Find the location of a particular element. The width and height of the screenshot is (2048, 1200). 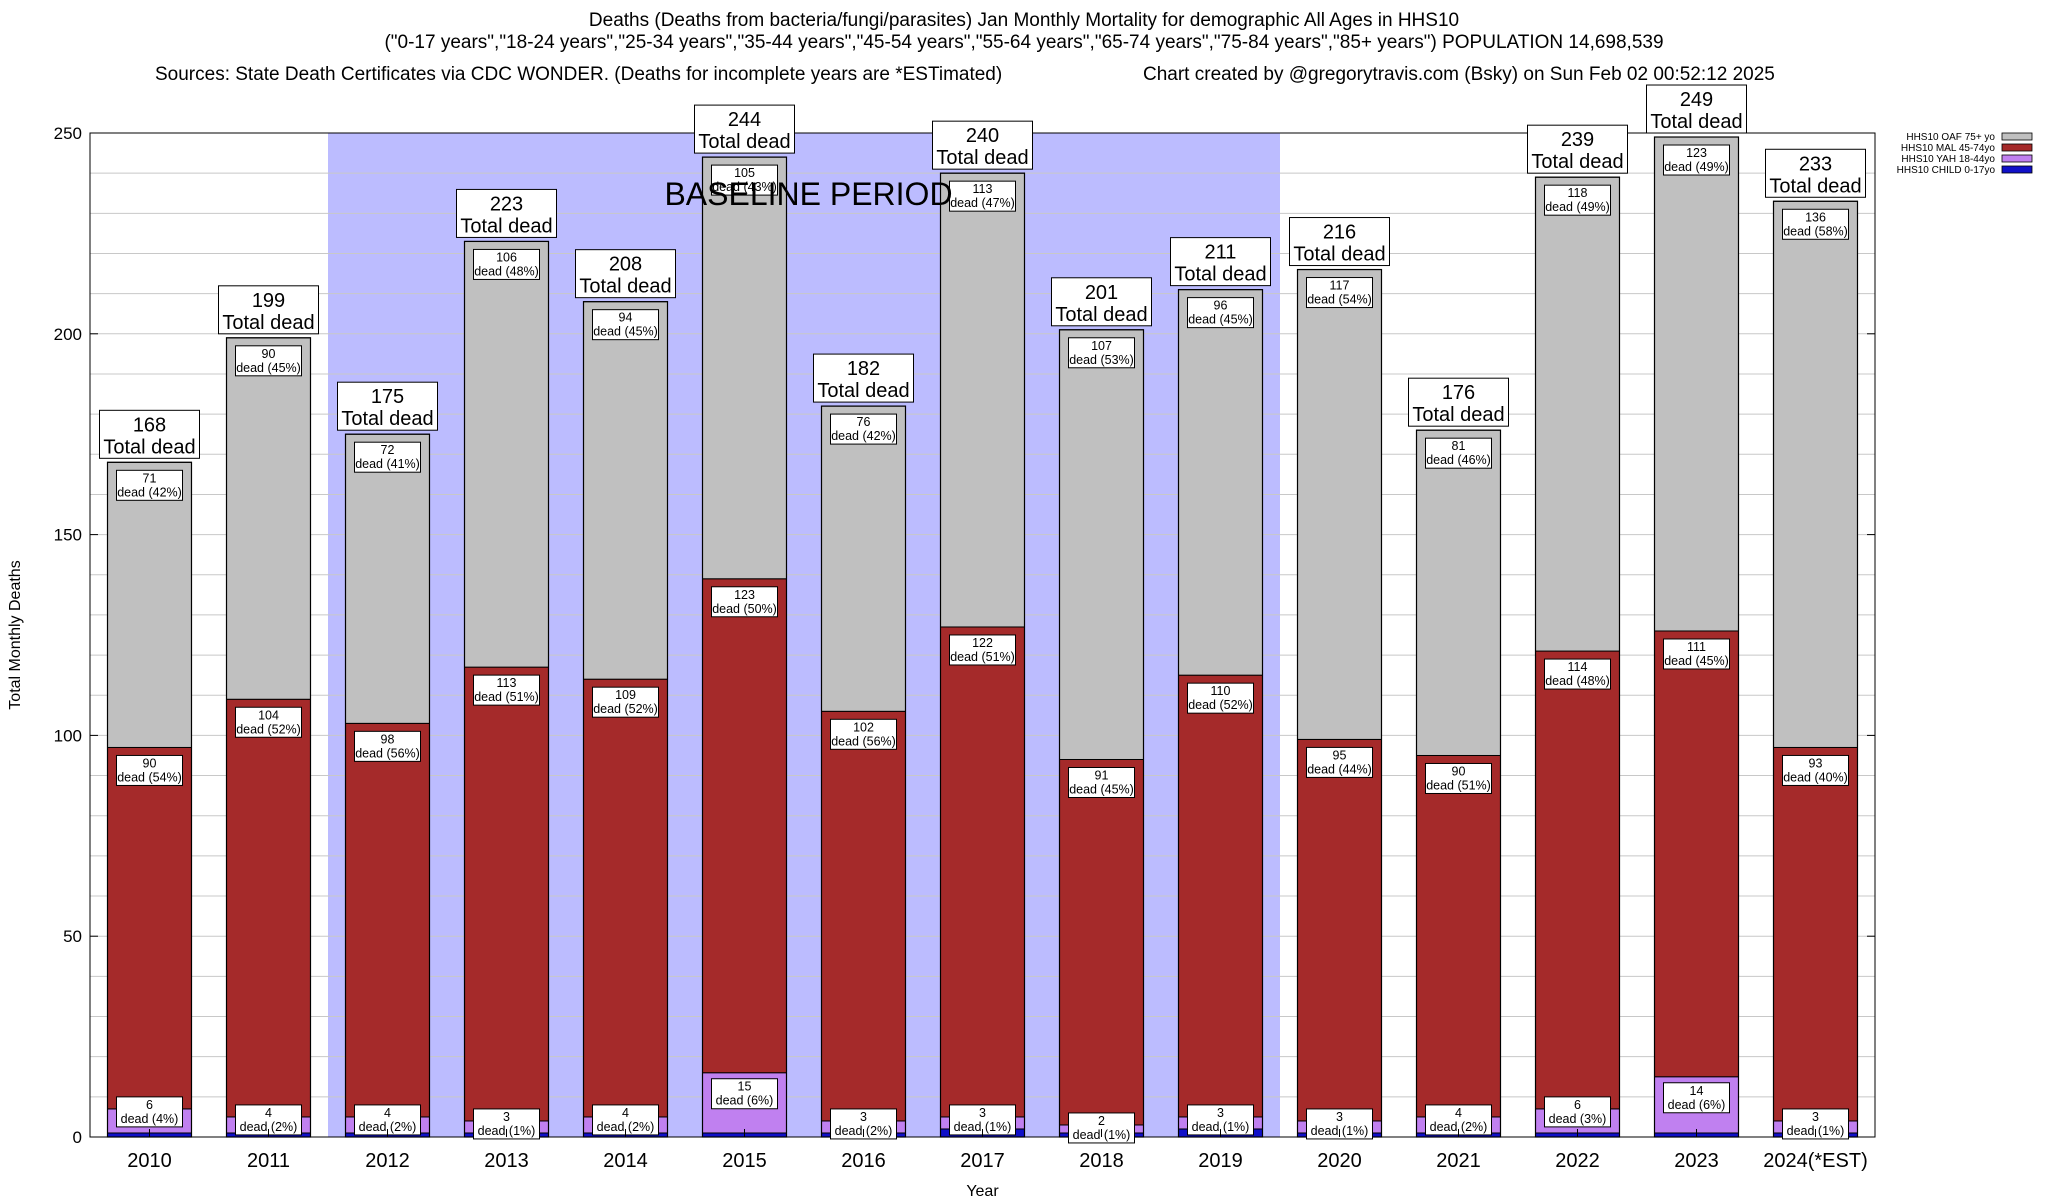

segment-value: 123 is located at coordinates (1696, 153).